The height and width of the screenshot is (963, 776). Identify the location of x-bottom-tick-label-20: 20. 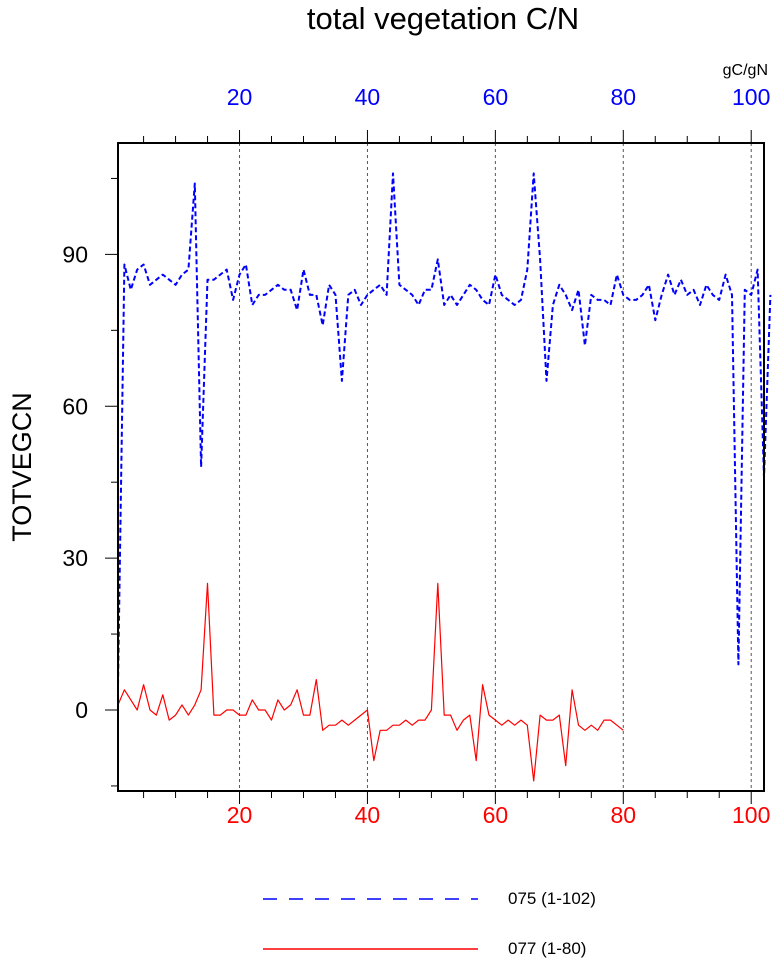
(240, 815).